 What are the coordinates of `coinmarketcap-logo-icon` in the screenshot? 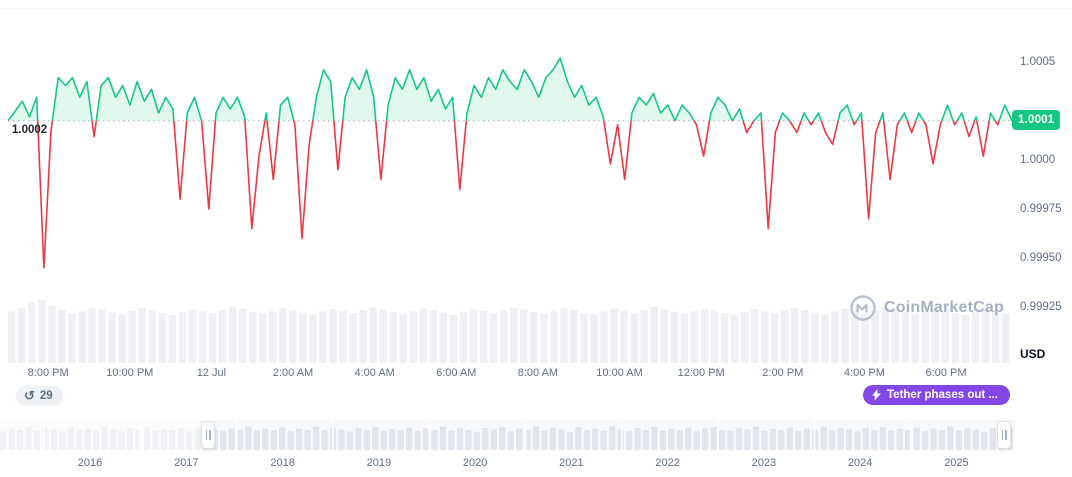 It's located at (863, 308).